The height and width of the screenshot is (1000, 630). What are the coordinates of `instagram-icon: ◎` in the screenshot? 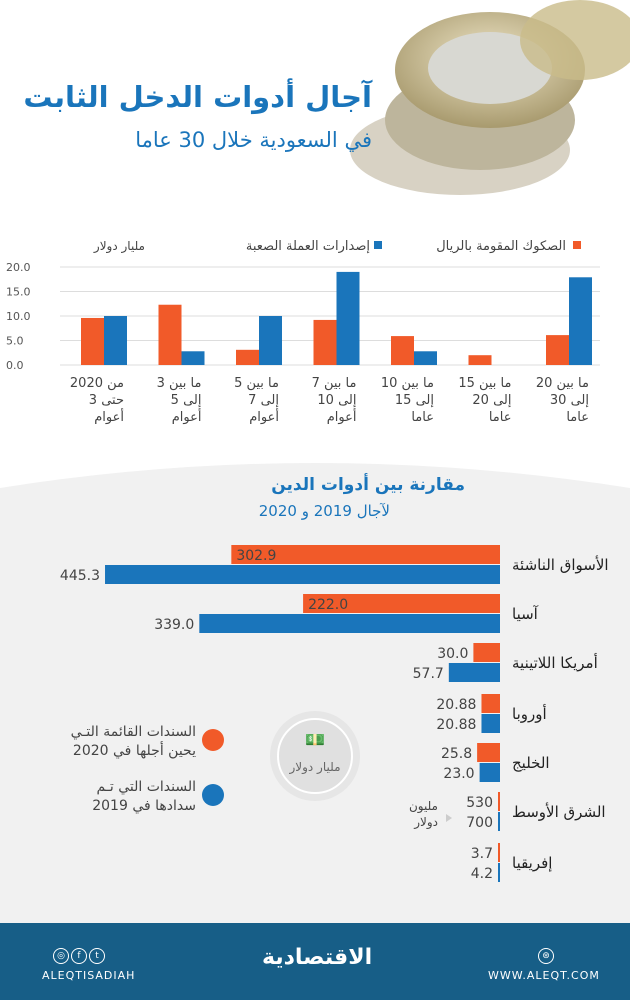 It's located at (61, 956).